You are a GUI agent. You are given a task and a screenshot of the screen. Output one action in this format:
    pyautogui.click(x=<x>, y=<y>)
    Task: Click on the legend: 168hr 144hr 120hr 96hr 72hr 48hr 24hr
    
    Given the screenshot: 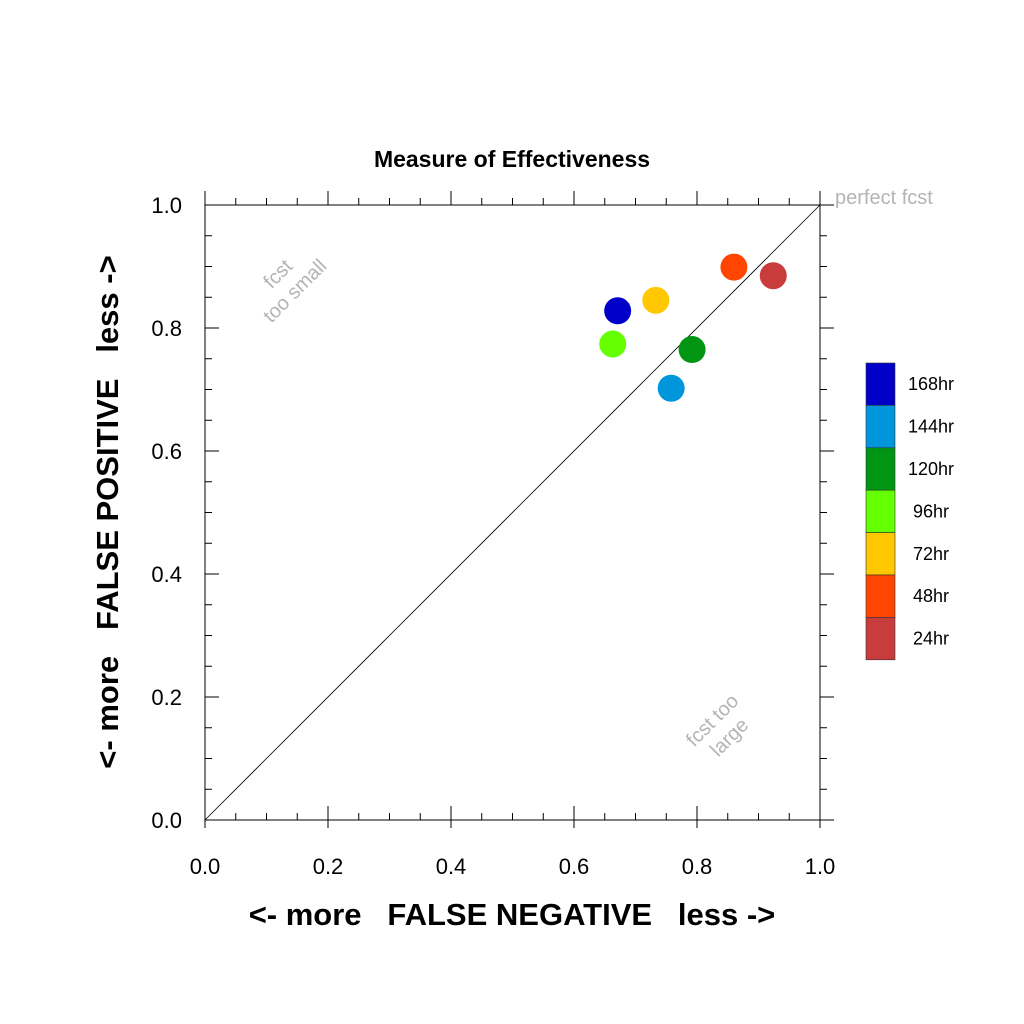 What is the action you would take?
    pyautogui.click(x=909, y=511)
    